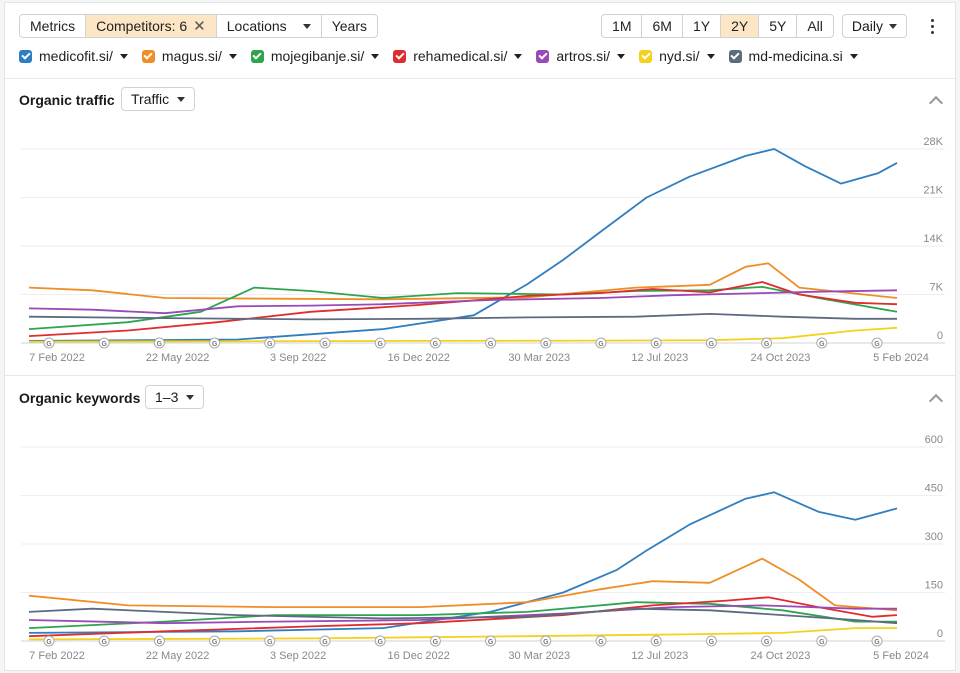  What do you see at coordinates (793, 56) in the screenshot?
I see `legend-item: md-medicina.si` at bounding box center [793, 56].